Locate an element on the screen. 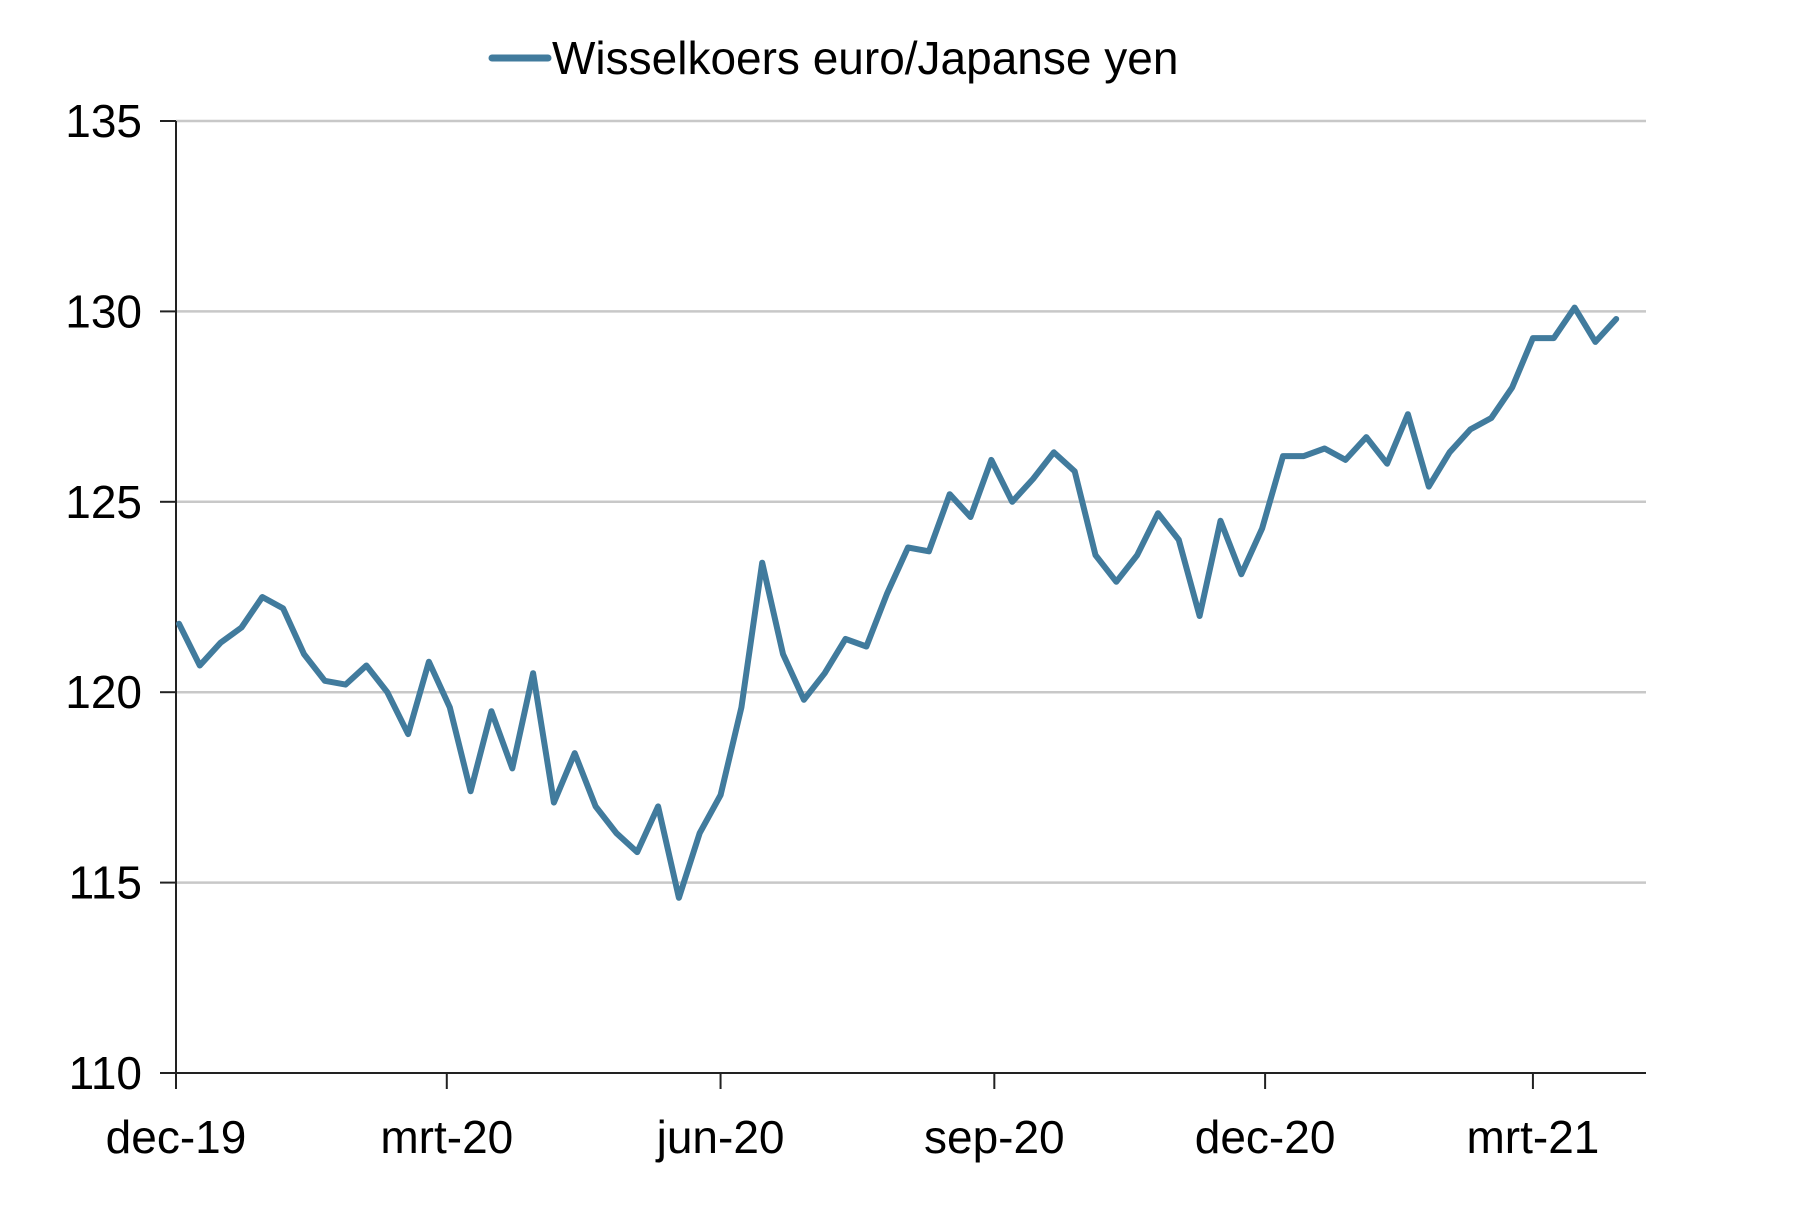 The height and width of the screenshot is (1209, 1806). x-axis-ticks: dec-19 mrt-20 jun-20 sep-20 dec-20 mrt-21 is located at coordinates (852, 1118).